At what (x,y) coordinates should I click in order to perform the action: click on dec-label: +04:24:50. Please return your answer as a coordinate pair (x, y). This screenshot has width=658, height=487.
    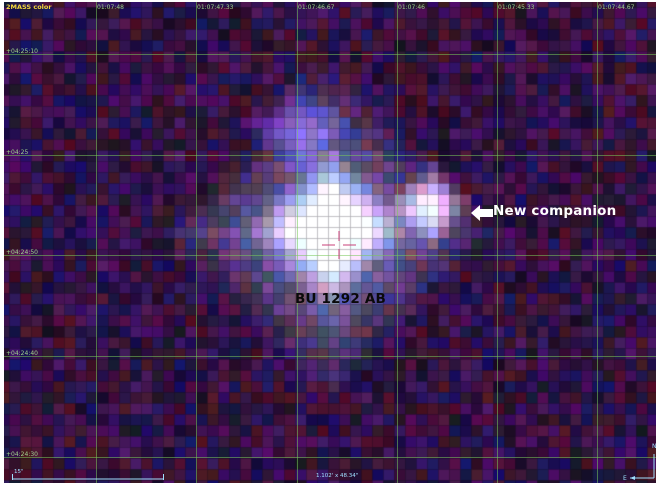
    Looking at the image, I should click on (22, 252).